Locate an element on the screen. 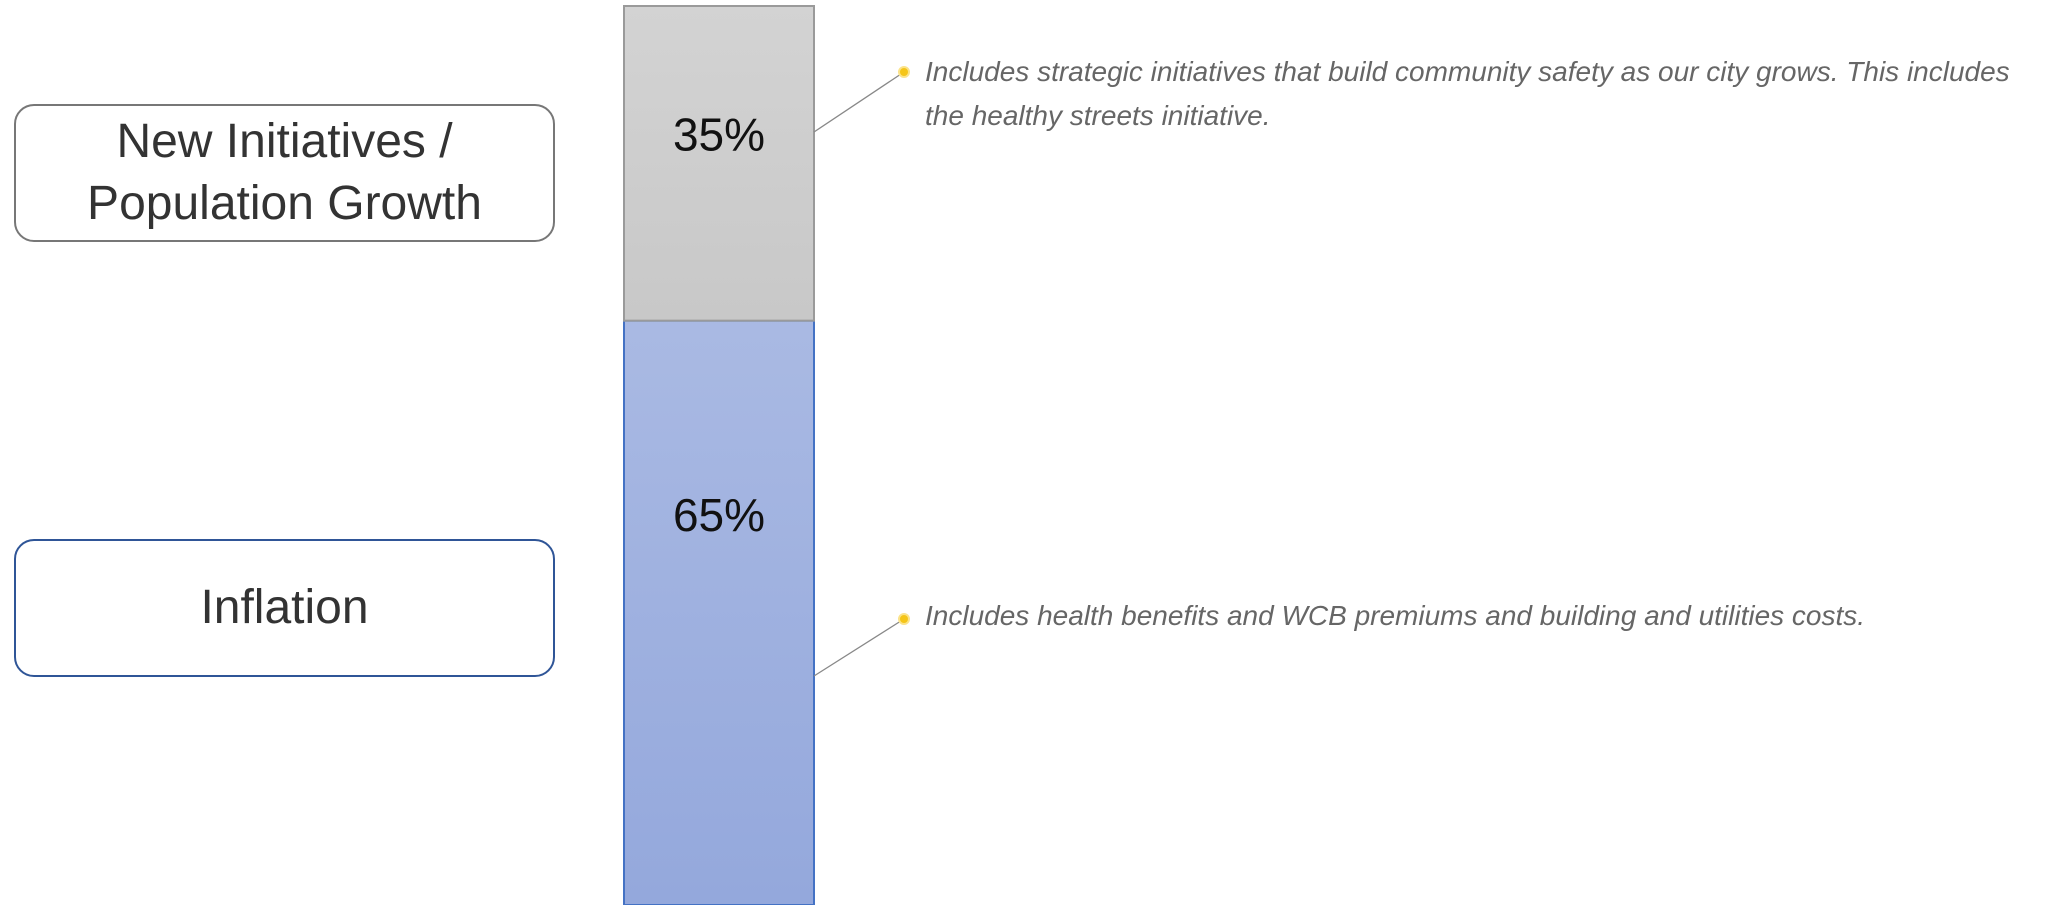 The width and height of the screenshot is (2047, 905). data-label: 65% is located at coordinates (719, 515).